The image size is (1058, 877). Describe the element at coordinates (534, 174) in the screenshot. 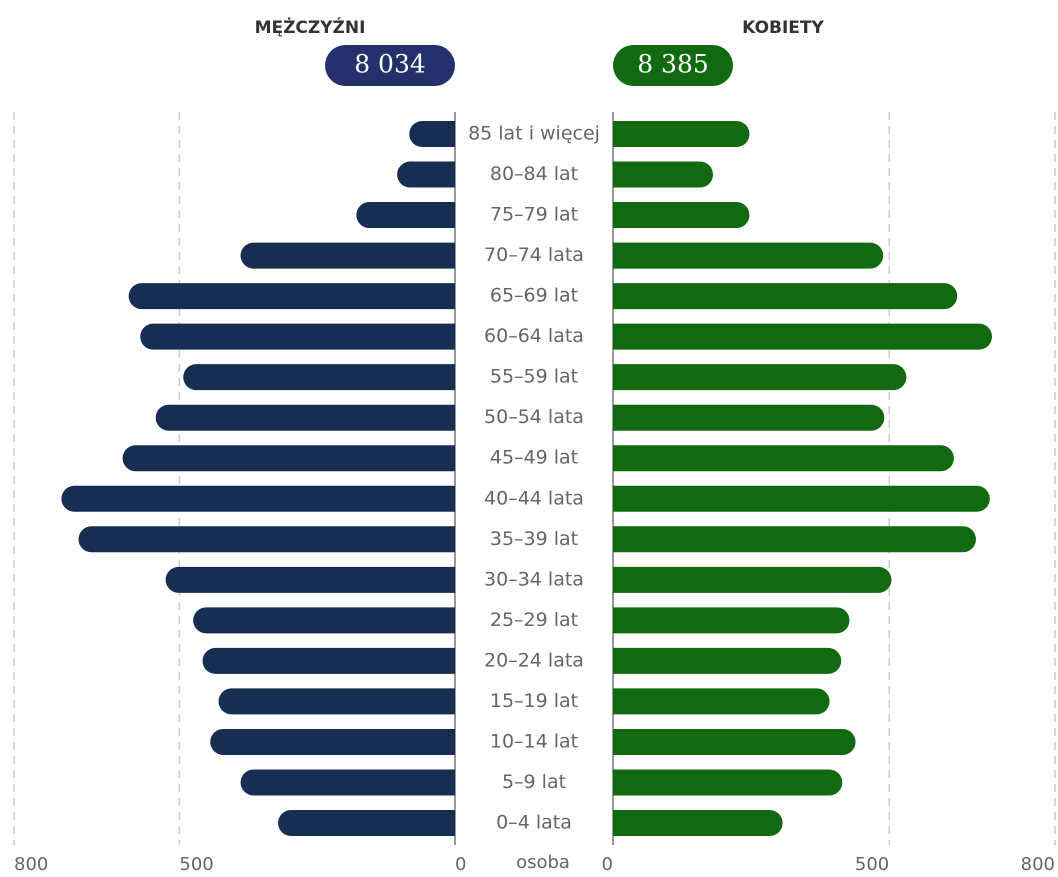

I see `category-label: 80–84 lat` at that location.